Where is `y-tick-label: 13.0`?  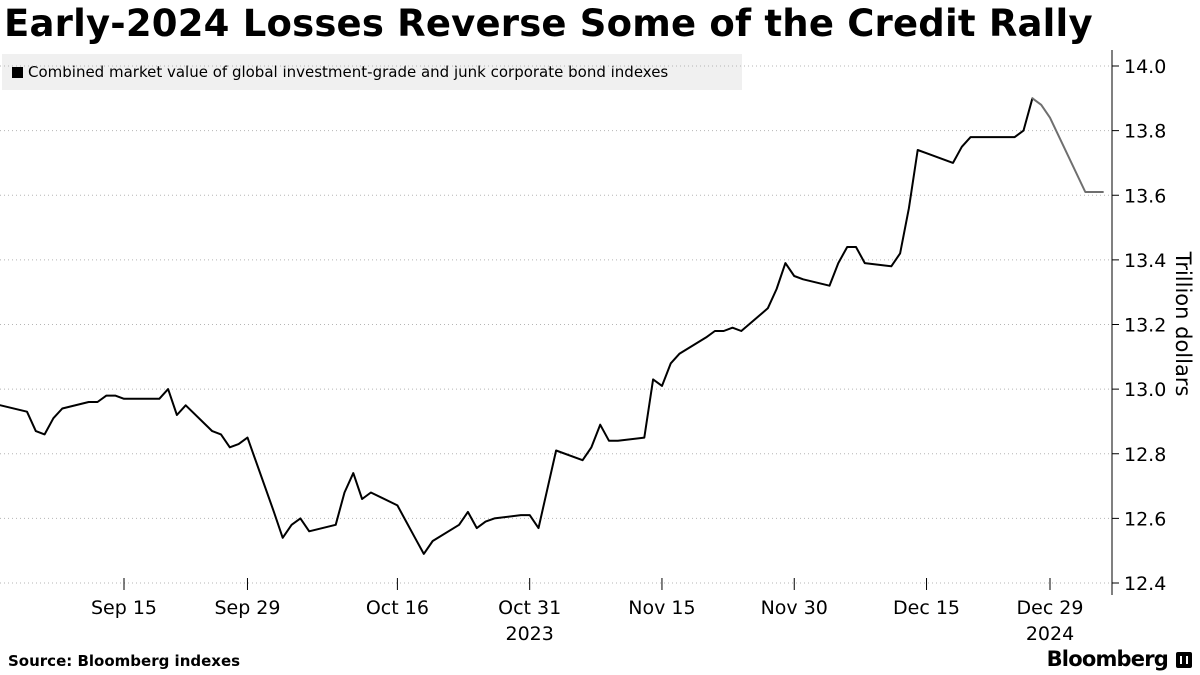 y-tick-label: 13.0 is located at coordinates (1145, 390).